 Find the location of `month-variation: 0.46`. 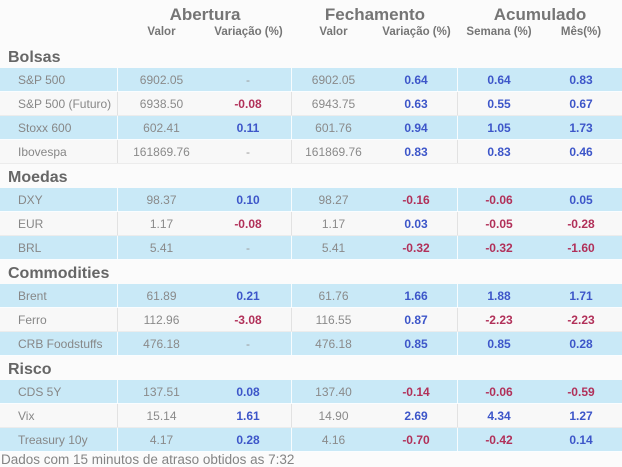

month-variation: 0.46 is located at coordinates (581, 151).